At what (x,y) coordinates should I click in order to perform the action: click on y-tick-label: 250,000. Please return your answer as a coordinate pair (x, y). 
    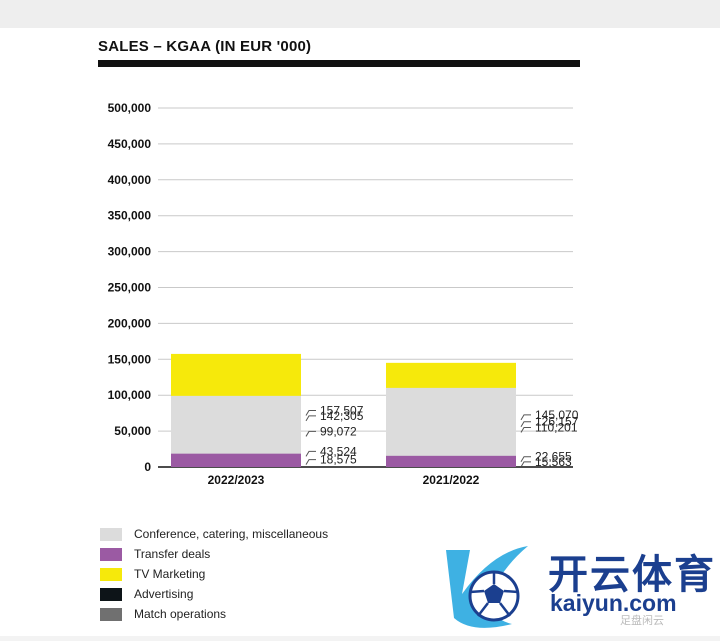
    Looking at the image, I should click on (130, 288).